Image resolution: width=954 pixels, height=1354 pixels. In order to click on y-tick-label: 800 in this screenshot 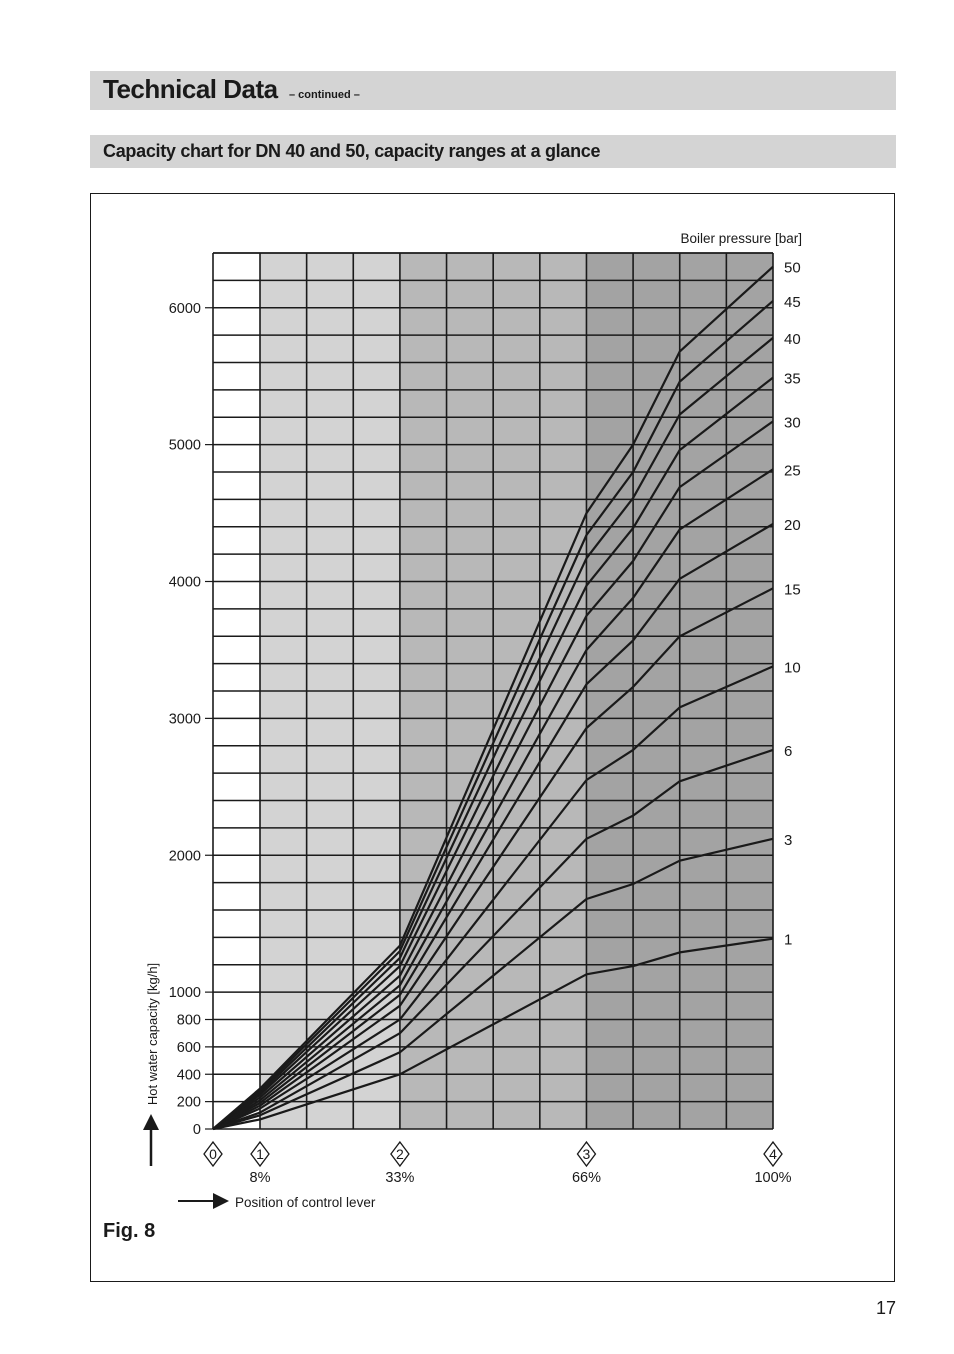, I will do `click(189, 1021)`.